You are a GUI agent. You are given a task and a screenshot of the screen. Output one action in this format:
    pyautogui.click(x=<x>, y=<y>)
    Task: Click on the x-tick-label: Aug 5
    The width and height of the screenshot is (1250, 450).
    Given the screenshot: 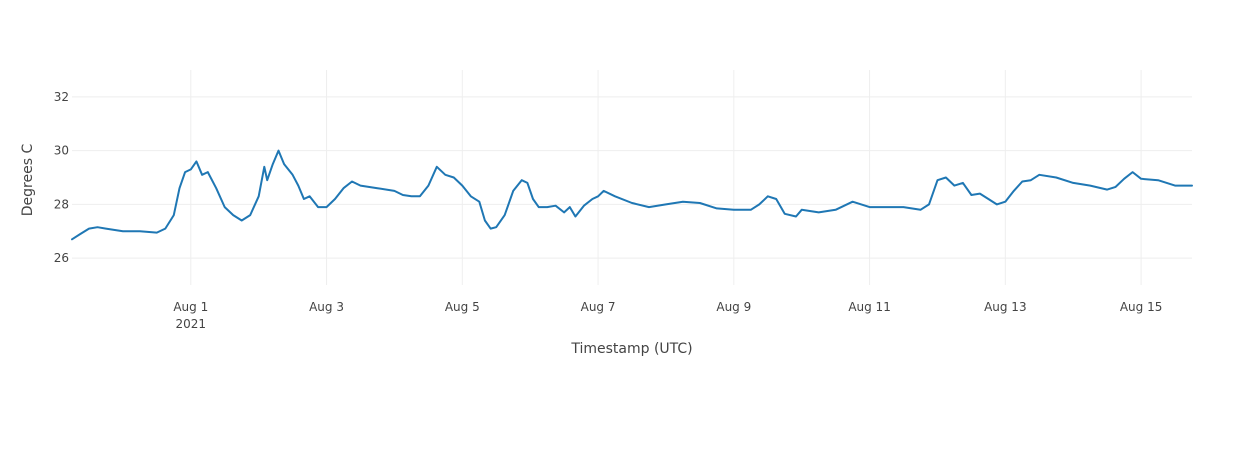 What is the action you would take?
    pyautogui.click(x=462, y=307)
    